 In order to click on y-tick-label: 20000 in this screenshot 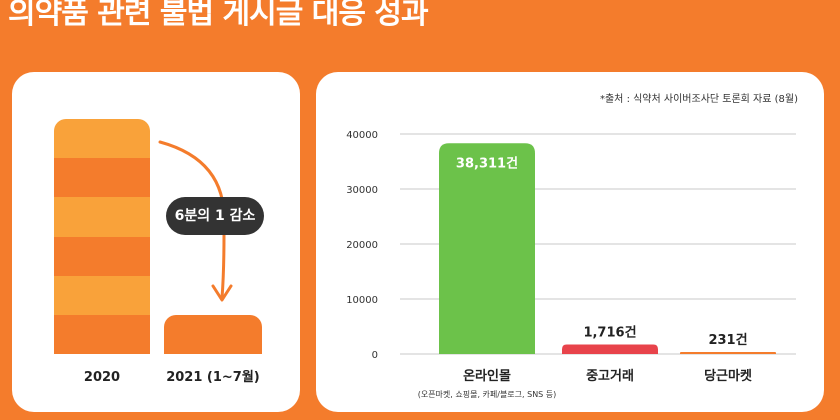, I will do `click(362, 245)`.